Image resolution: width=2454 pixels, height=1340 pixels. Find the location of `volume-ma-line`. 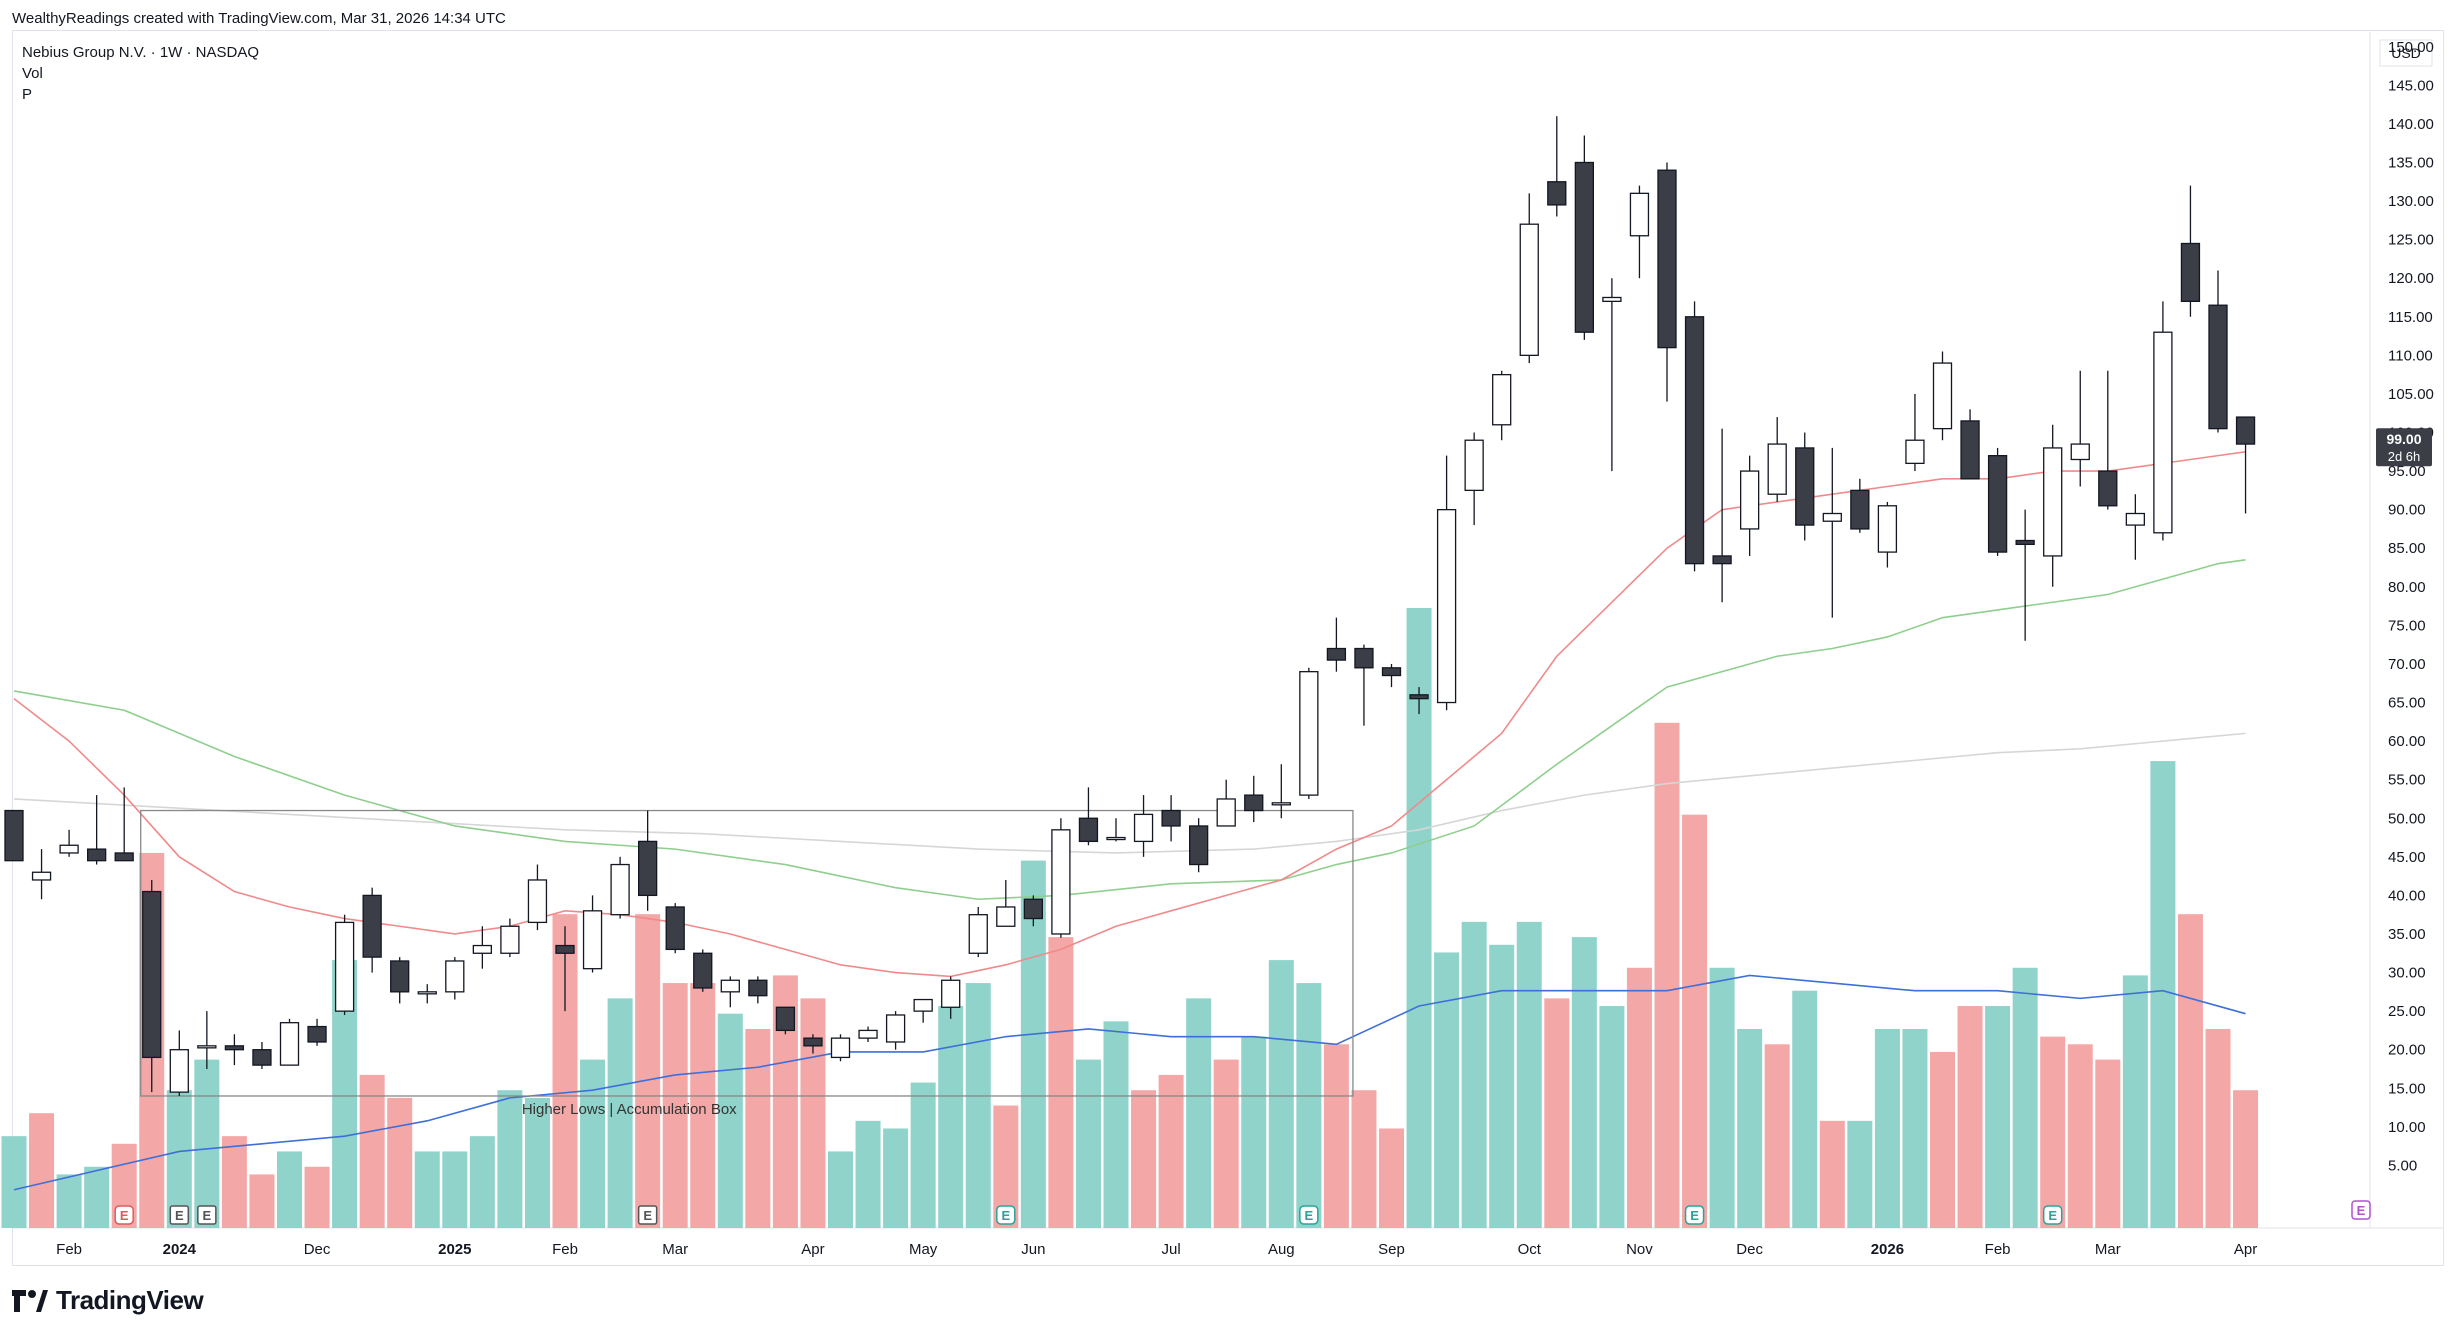

volume-ma-line is located at coordinates (1129, 1082).